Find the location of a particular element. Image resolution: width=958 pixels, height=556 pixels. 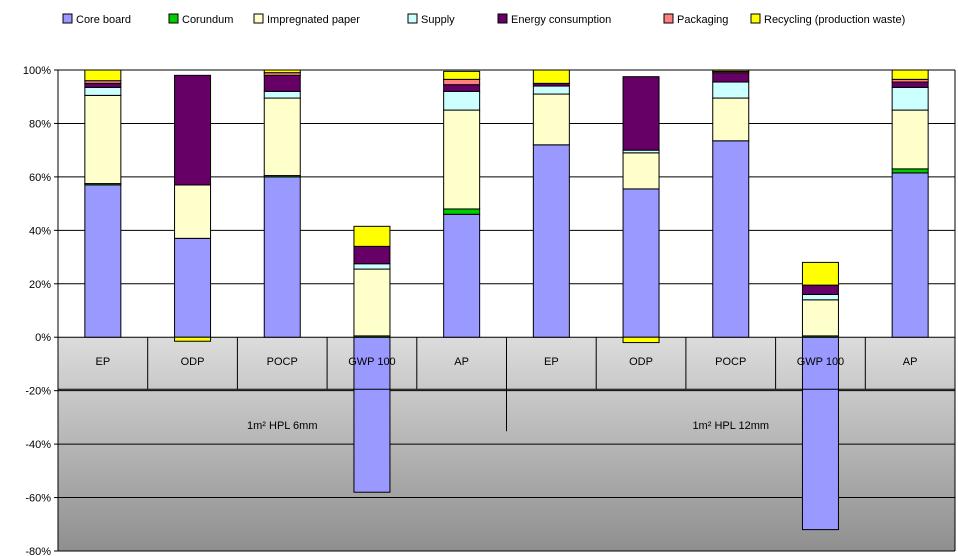

y-tick-label: -20% is located at coordinates (38, 392).